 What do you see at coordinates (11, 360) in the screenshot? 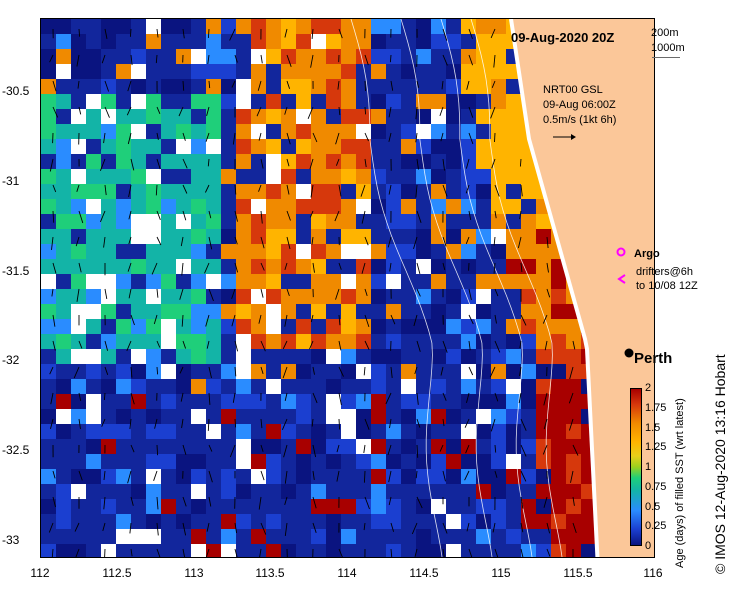
I see `y-tick-label: -32` at bounding box center [11, 360].